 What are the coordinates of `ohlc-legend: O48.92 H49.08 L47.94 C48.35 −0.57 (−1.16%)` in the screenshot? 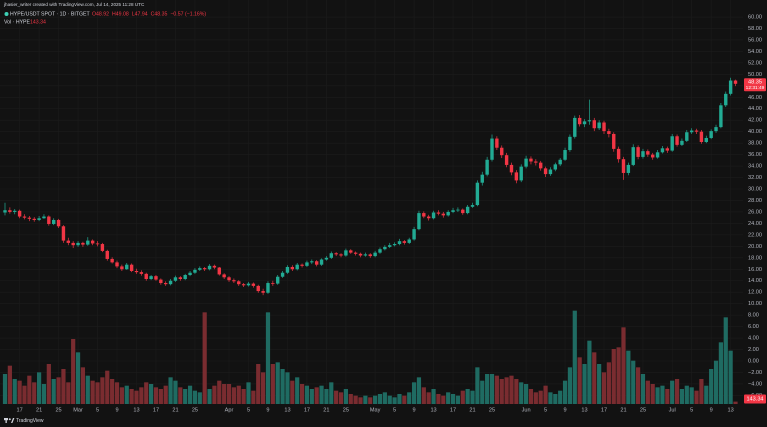 It's located at (149, 14).